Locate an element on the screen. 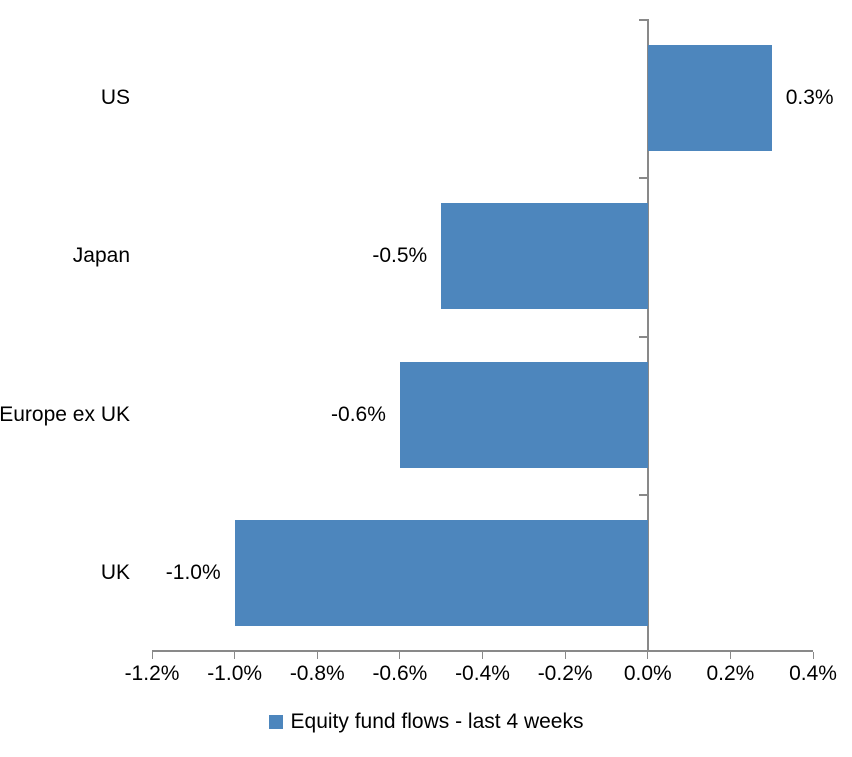 The image size is (852, 757). x-tick-label: -0.2% is located at coordinates (565, 673).